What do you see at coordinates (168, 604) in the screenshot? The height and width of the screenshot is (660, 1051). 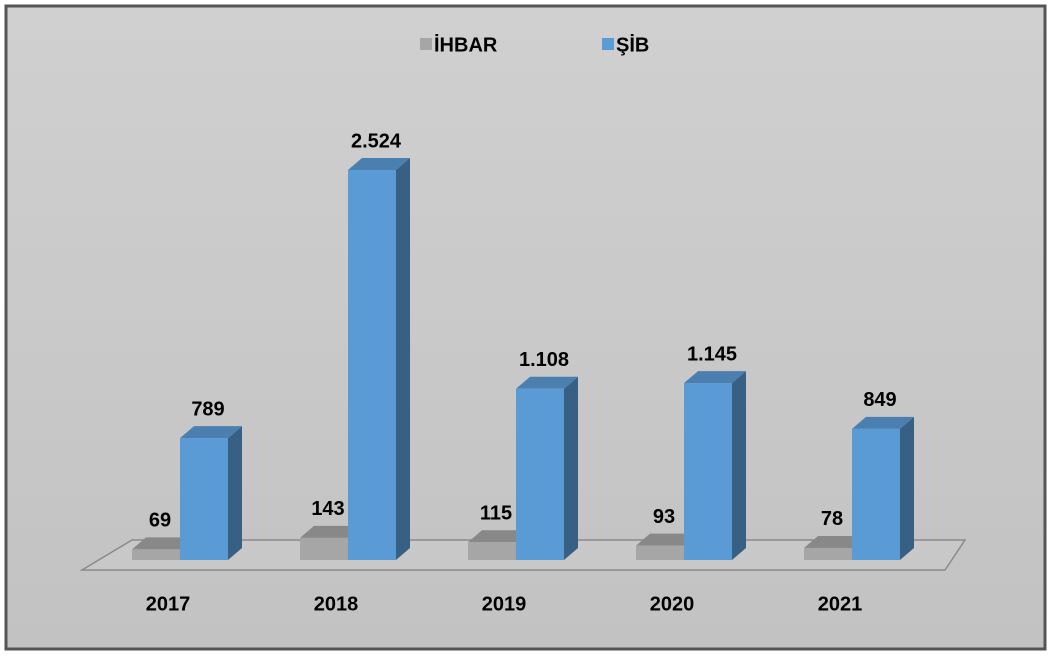 I see `x-tick-label: 2017` at bounding box center [168, 604].